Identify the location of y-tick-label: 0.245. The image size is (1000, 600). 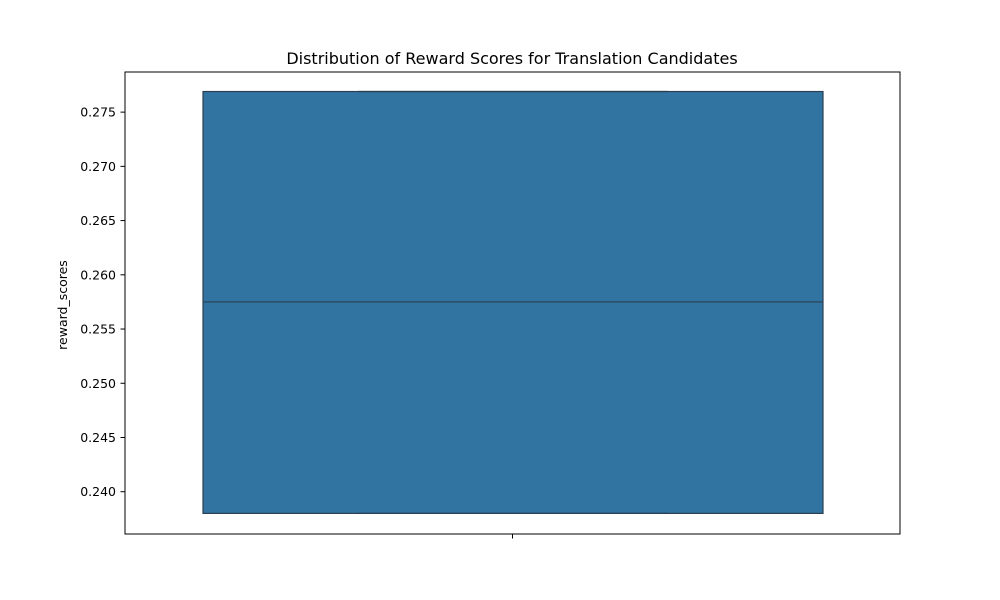
(98, 437).